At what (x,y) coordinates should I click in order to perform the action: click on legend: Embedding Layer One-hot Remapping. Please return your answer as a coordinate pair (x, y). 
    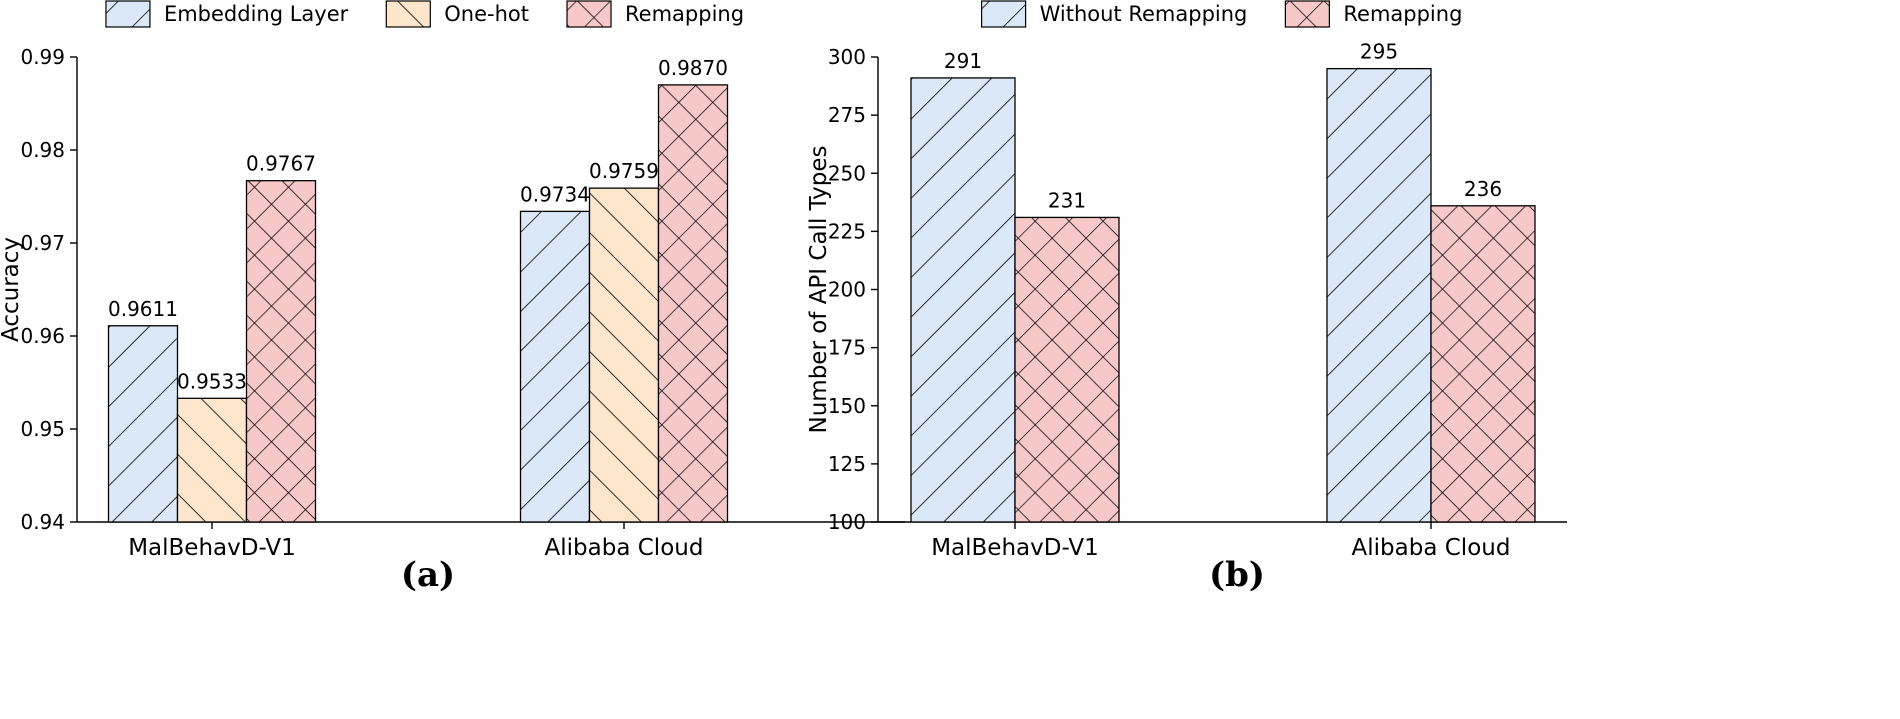
    Looking at the image, I should click on (424, 14).